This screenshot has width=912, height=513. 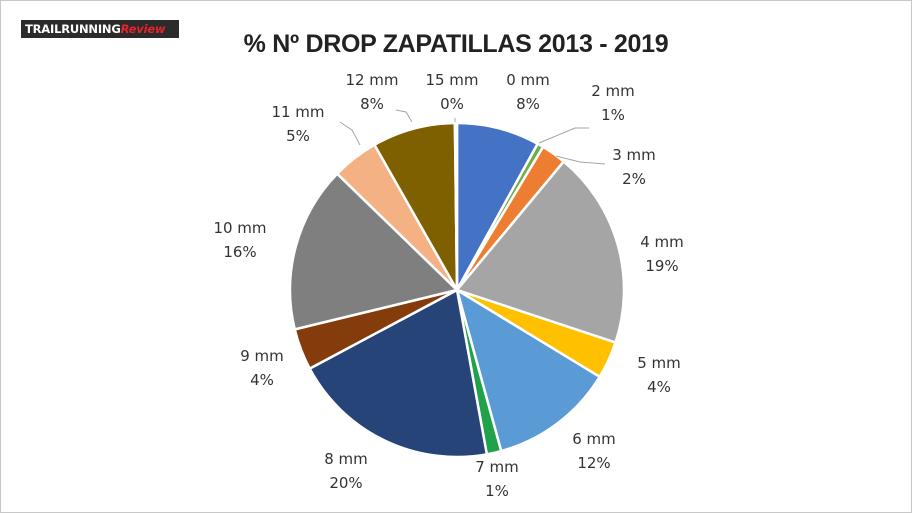 I want to click on slice-category-label: 2 mm, so click(x=613, y=91).